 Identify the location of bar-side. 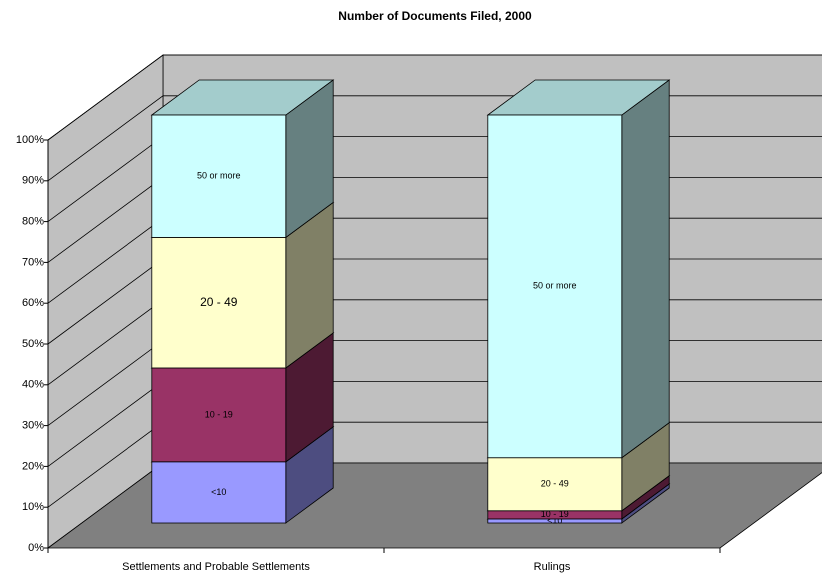
(645, 269).